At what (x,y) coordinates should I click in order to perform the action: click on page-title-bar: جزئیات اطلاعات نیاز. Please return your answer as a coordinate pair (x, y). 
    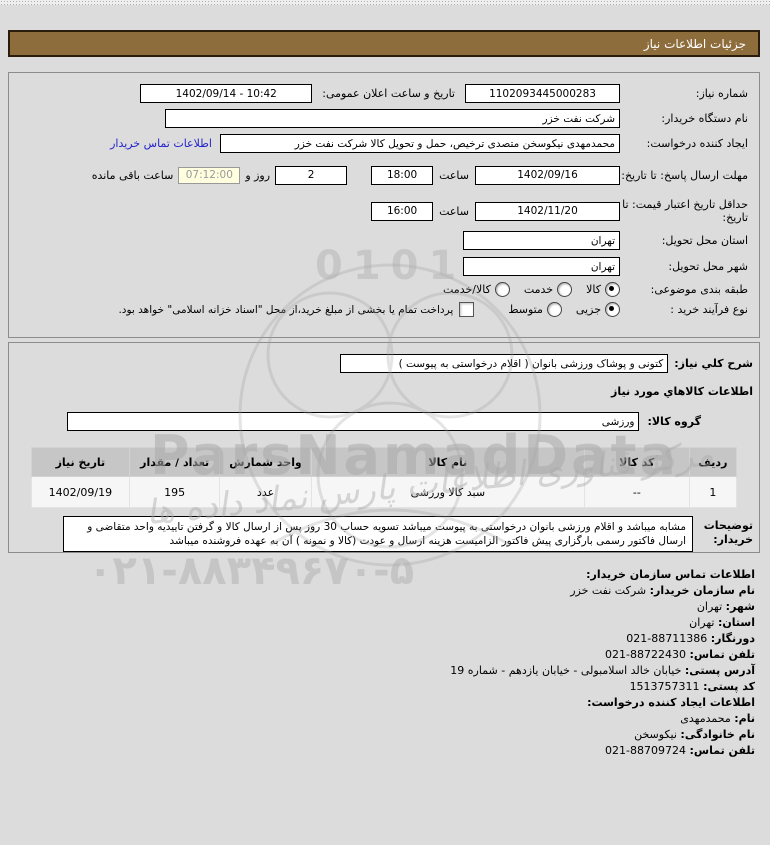
    Looking at the image, I should click on (384, 43).